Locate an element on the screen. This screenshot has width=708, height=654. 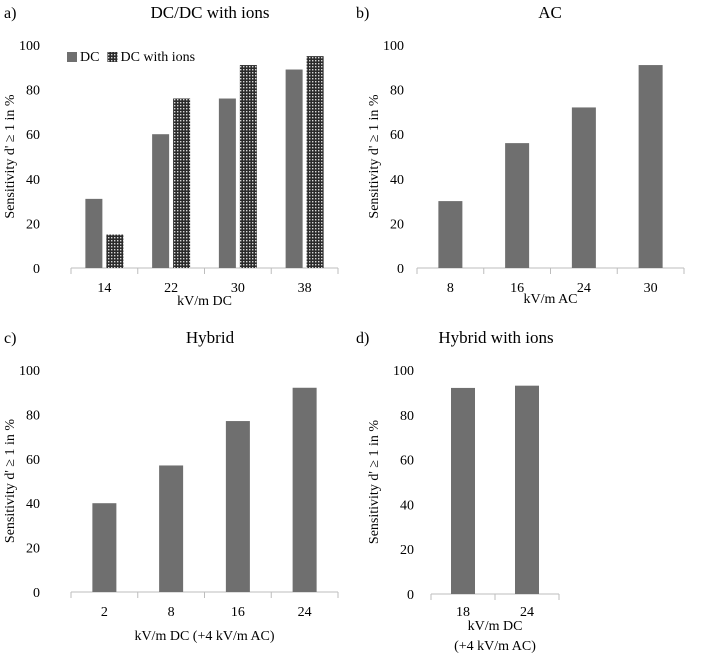
panel-a-legend-label: DC with ions is located at coordinates (157, 57).